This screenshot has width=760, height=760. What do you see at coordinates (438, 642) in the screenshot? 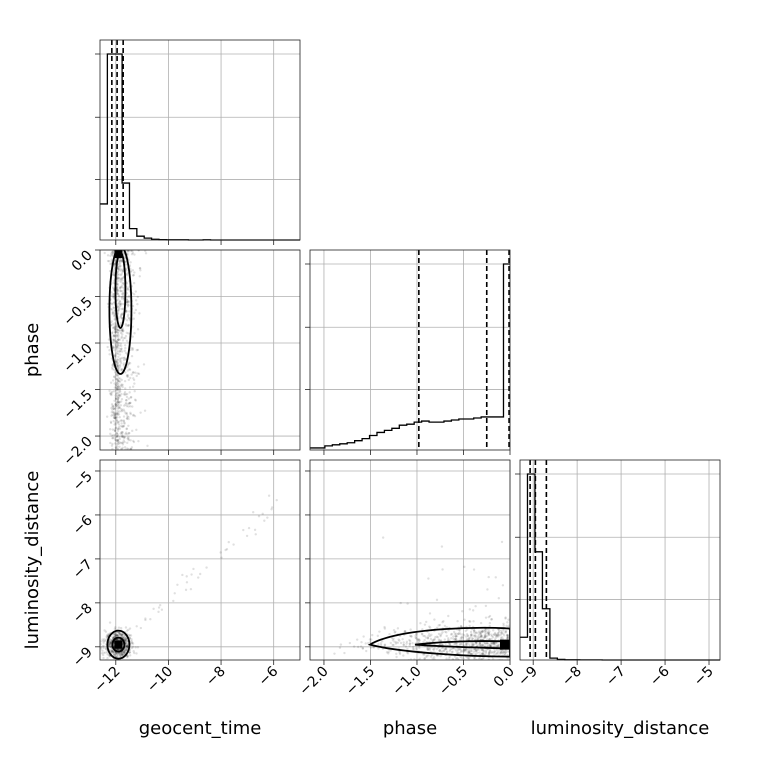
I see `scatter-phase-luminosity-distance-contours` at bounding box center [438, 642].